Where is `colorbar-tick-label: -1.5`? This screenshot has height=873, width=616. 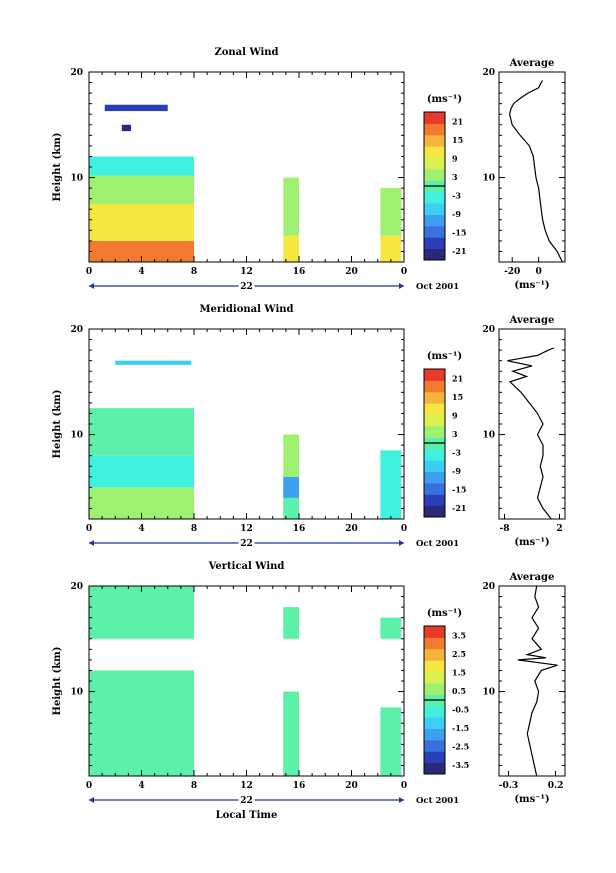
colorbar-tick-label: -1.5 is located at coordinates (460, 728).